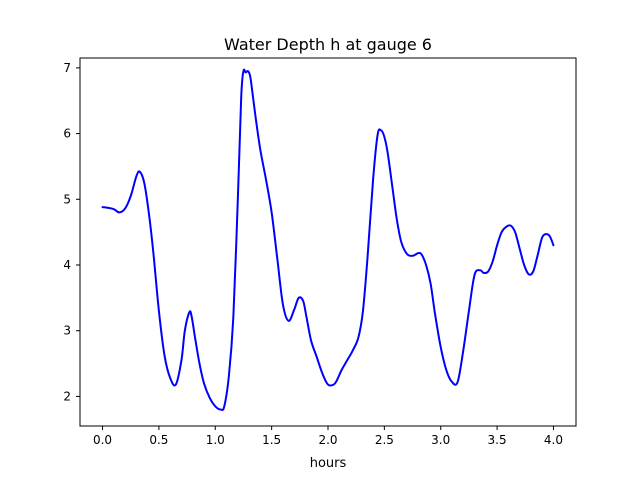  Describe the element at coordinates (271, 440) in the screenshot. I see `x-tick-label: 1.5` at that location.